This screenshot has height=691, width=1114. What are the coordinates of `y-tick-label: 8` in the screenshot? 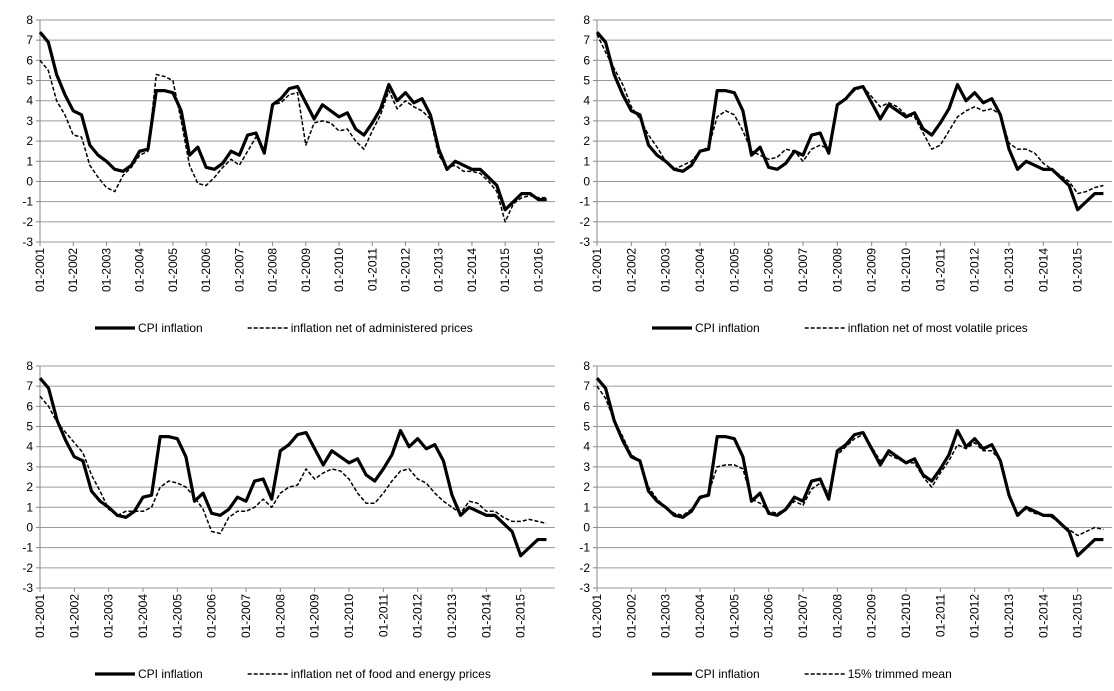 It's located at (586, 20).